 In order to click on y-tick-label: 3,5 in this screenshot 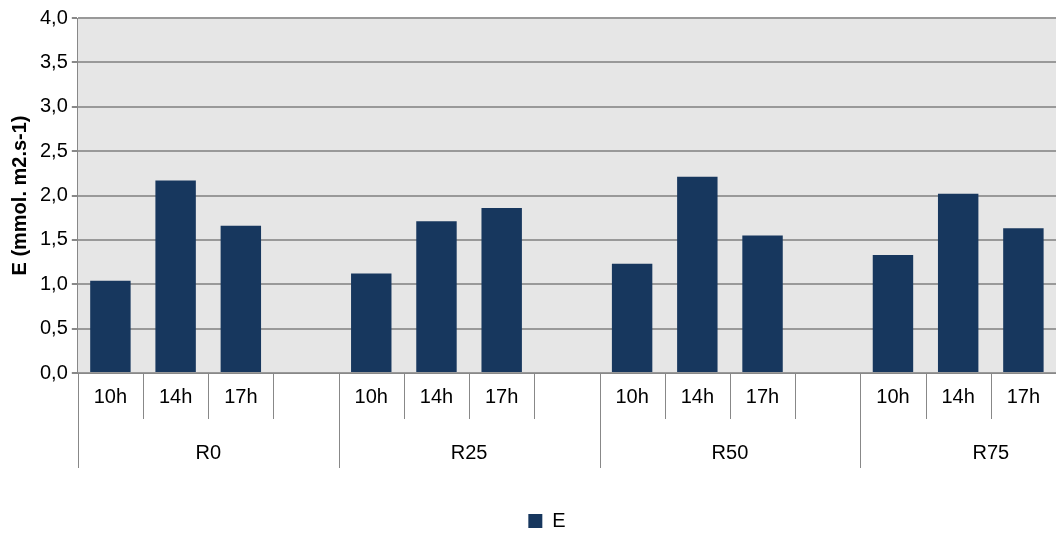, I will do `click(53, 60)`.